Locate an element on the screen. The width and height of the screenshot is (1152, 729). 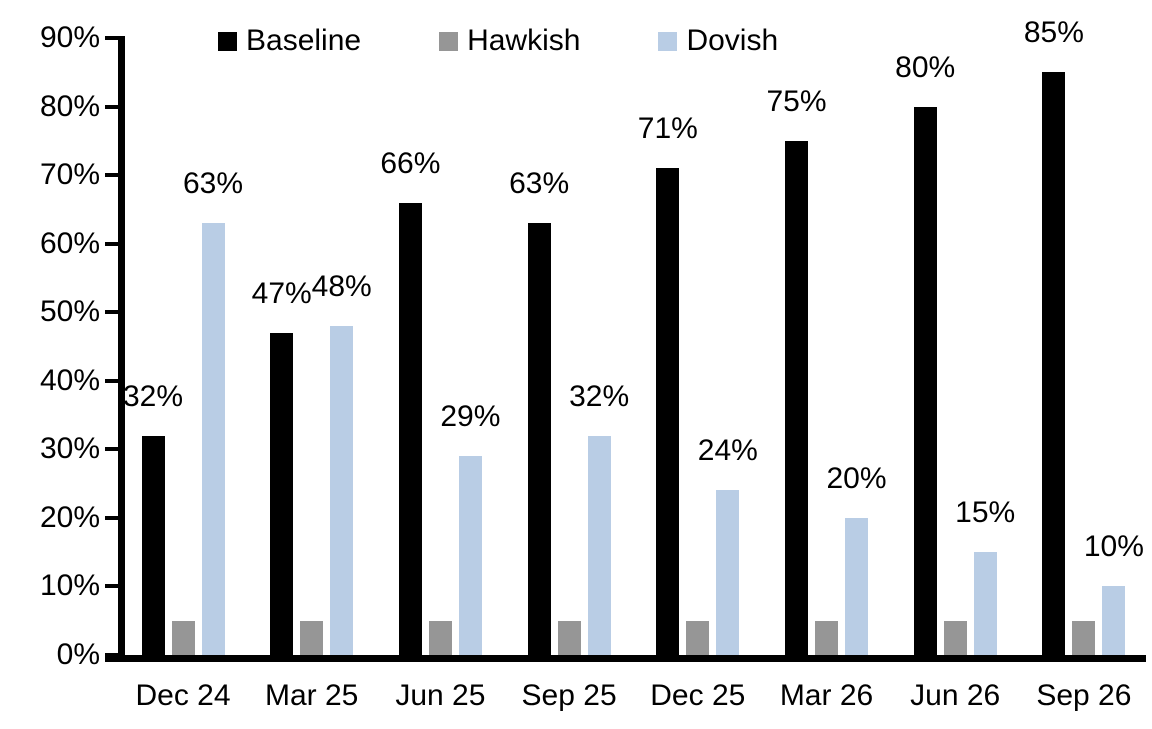
data-label-dovish: 15% is located at coordinates (985, 513).